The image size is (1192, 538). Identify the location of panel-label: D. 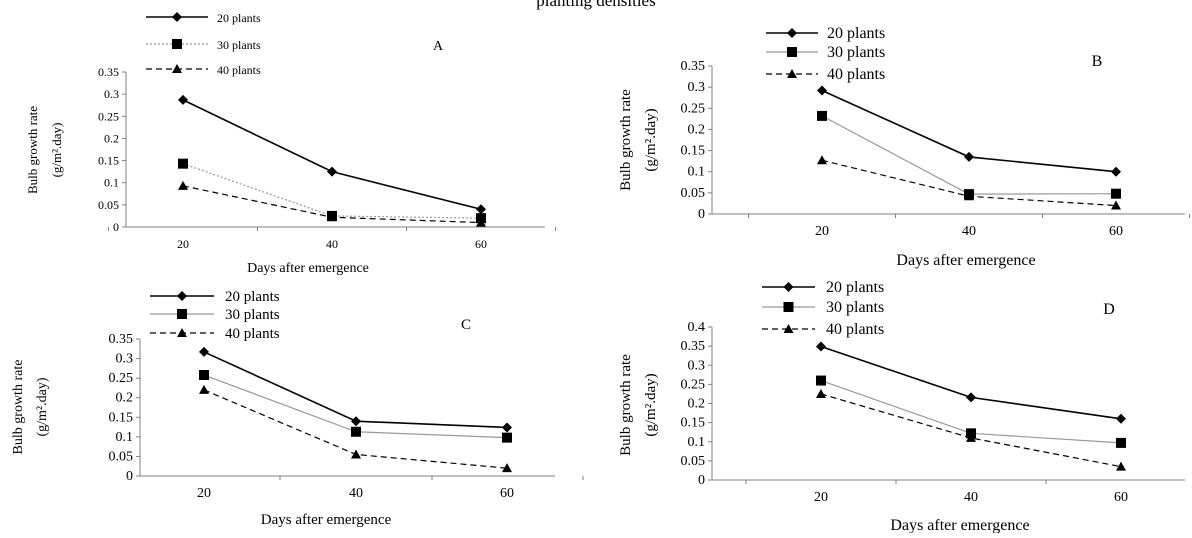
(1109, 309).